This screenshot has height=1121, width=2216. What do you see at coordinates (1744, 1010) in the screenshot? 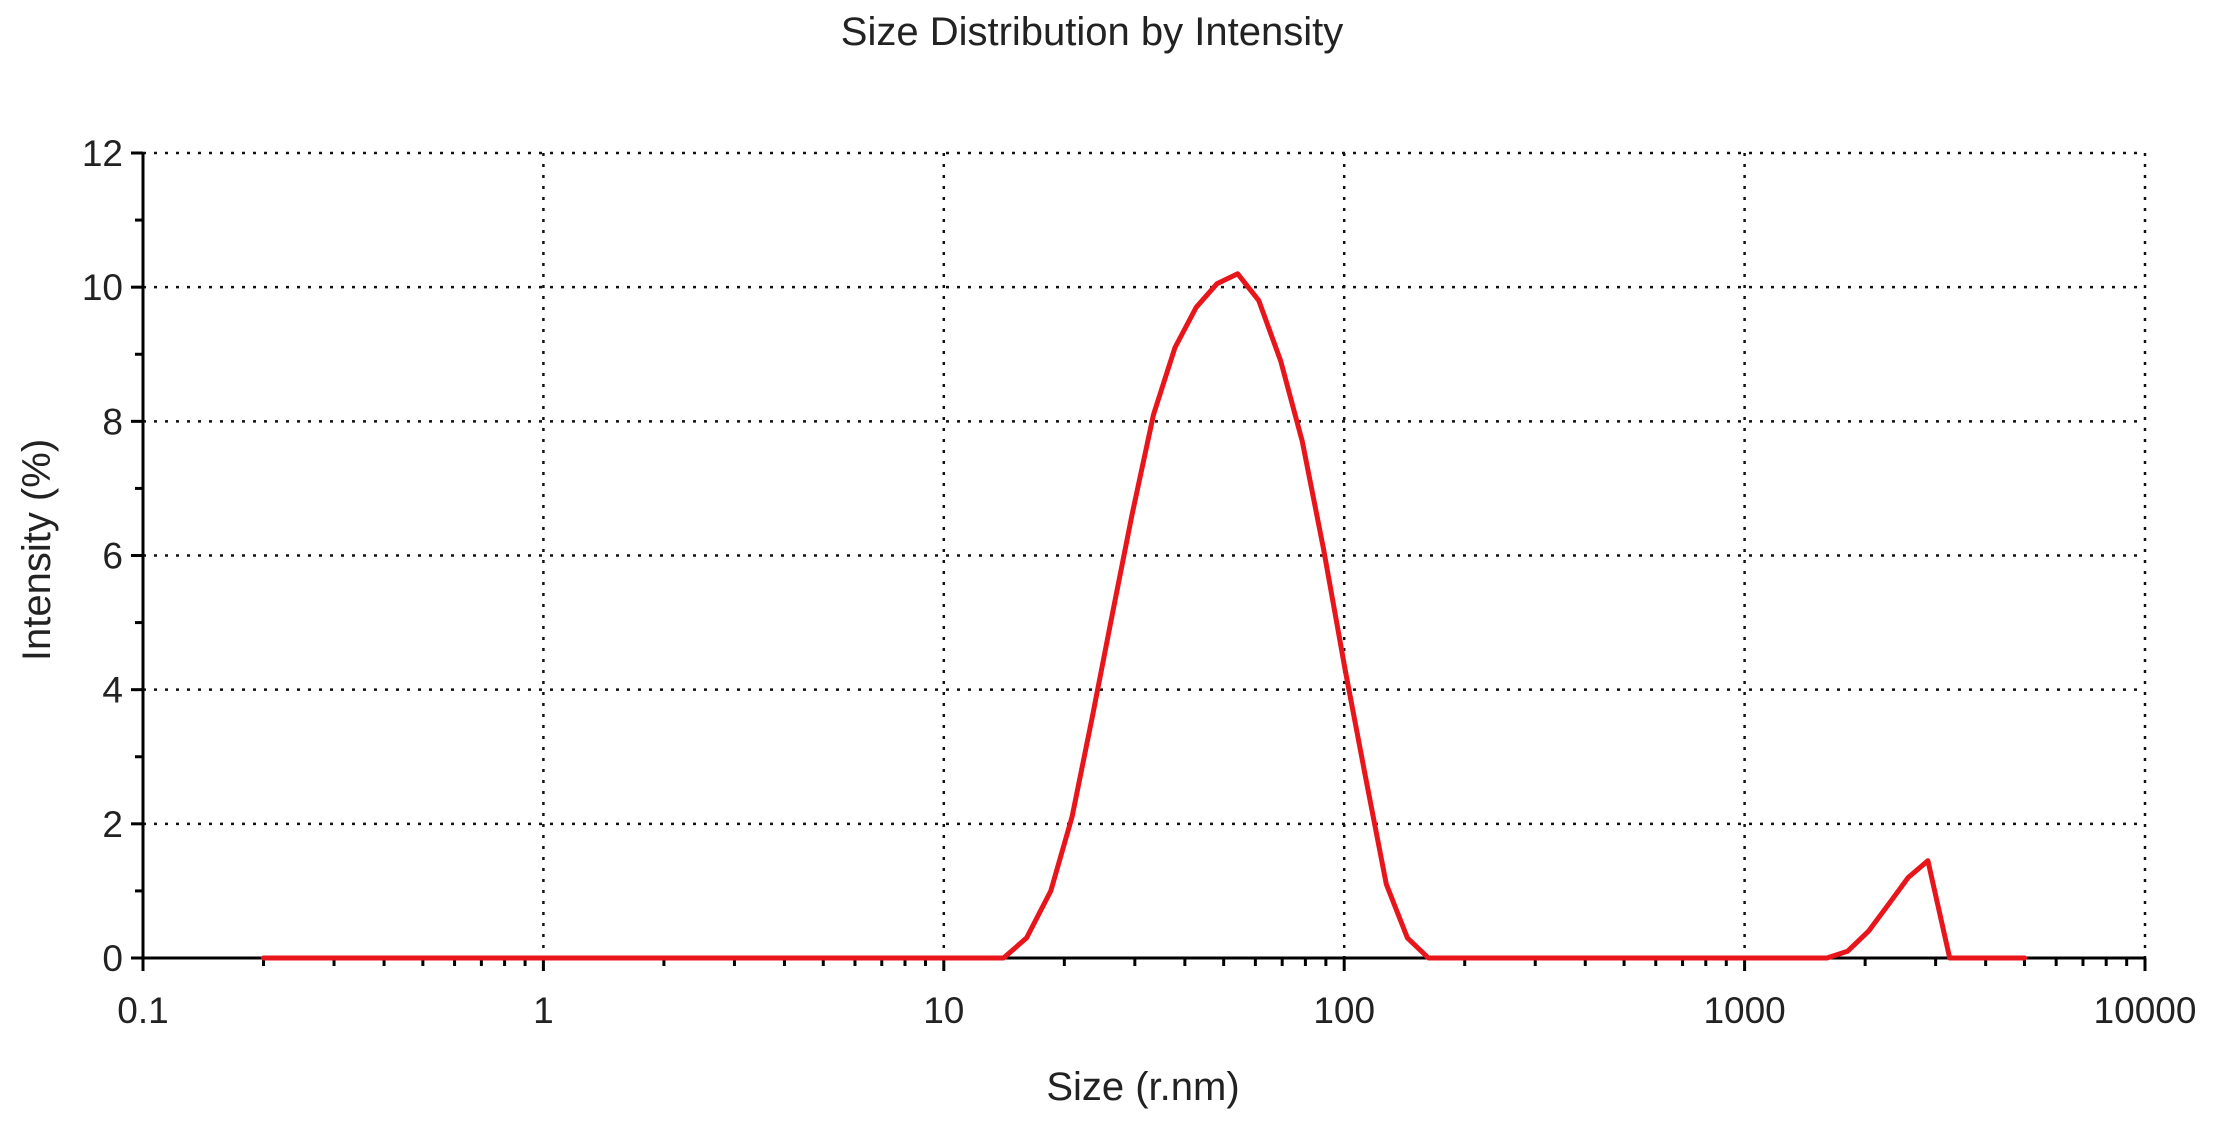
I see `x-tick-label: 1000` at bounding box center [1744, 1010].